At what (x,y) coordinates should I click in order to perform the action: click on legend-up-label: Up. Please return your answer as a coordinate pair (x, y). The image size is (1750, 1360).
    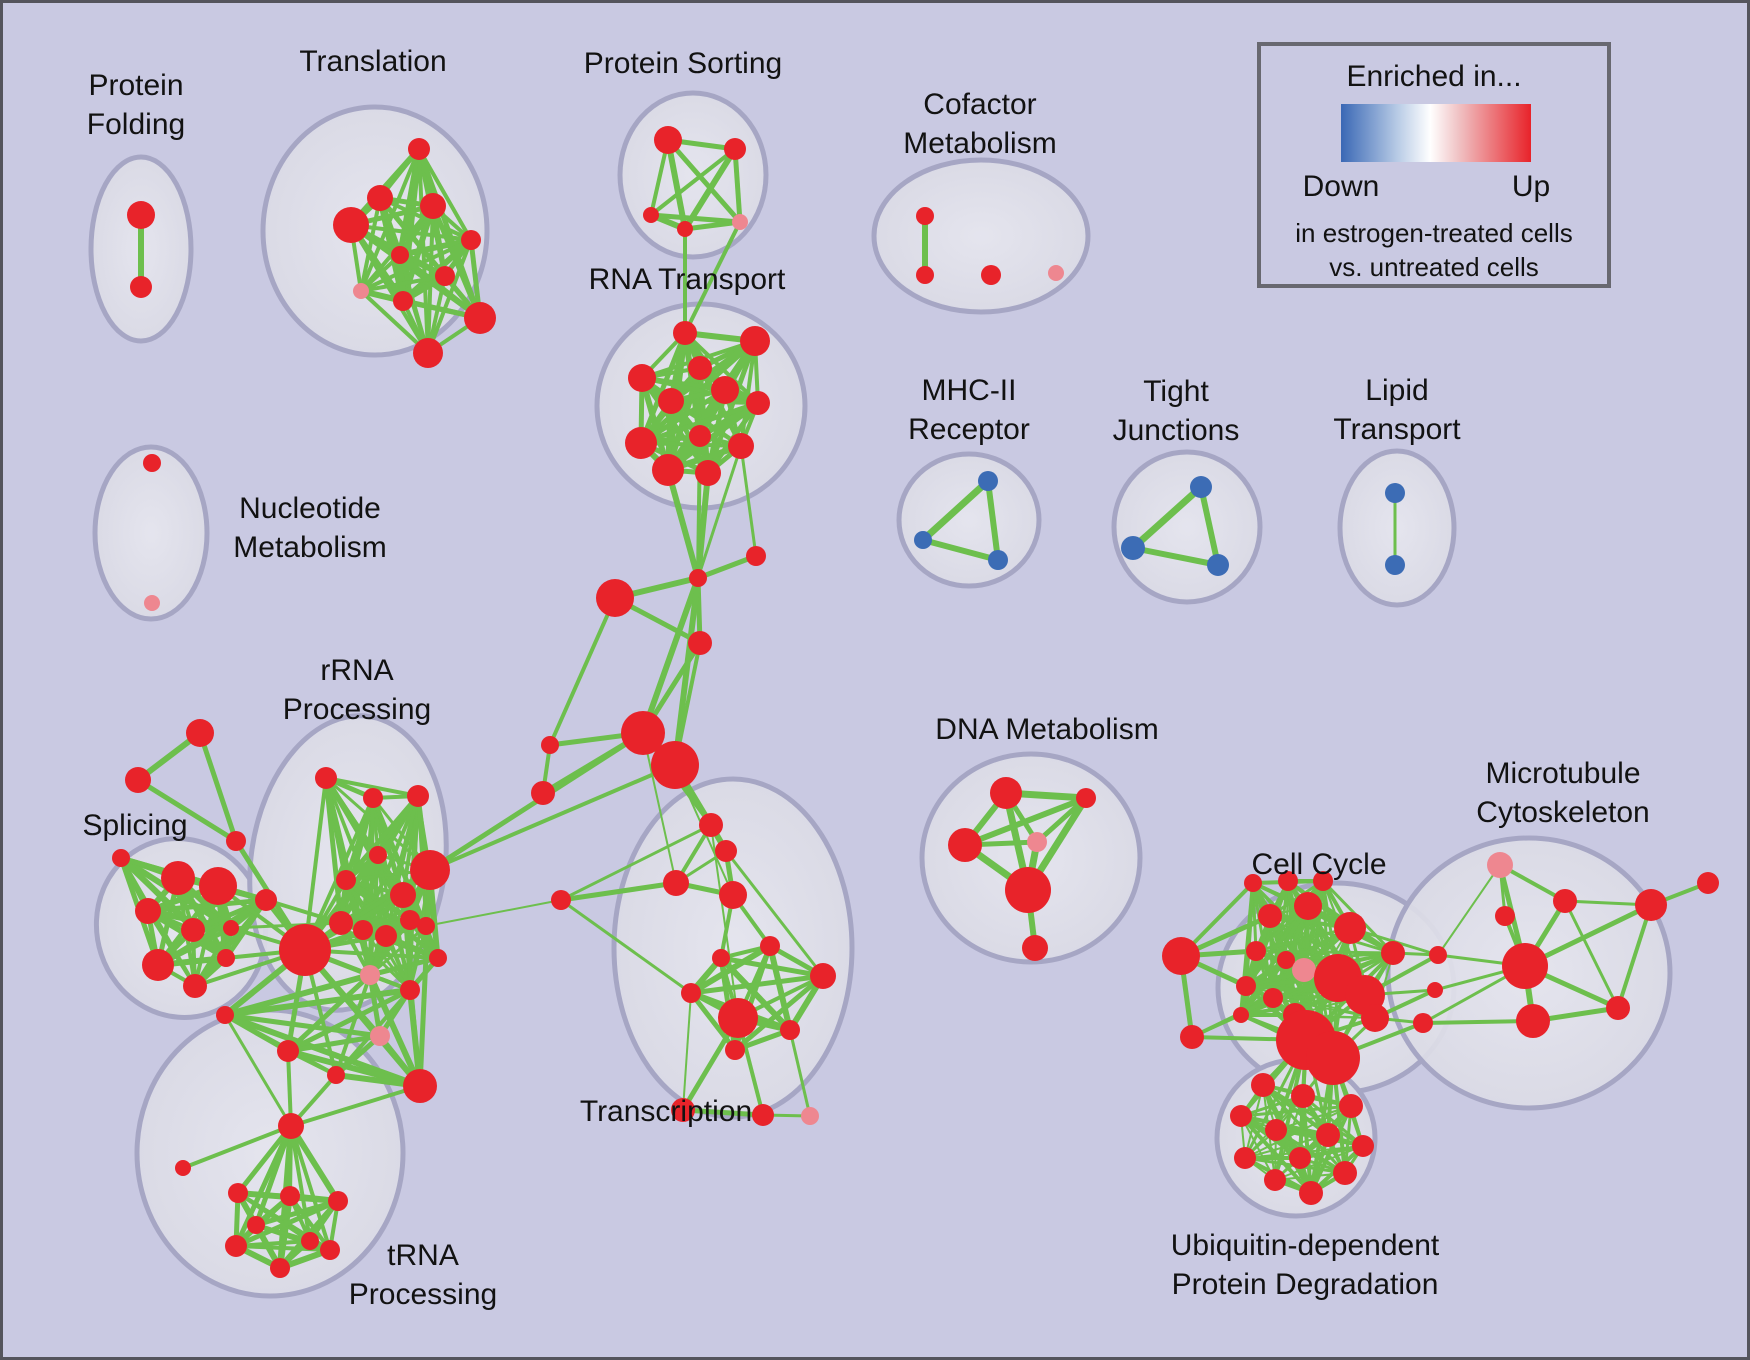
    Looking at the image, I should click on (1531, 186).